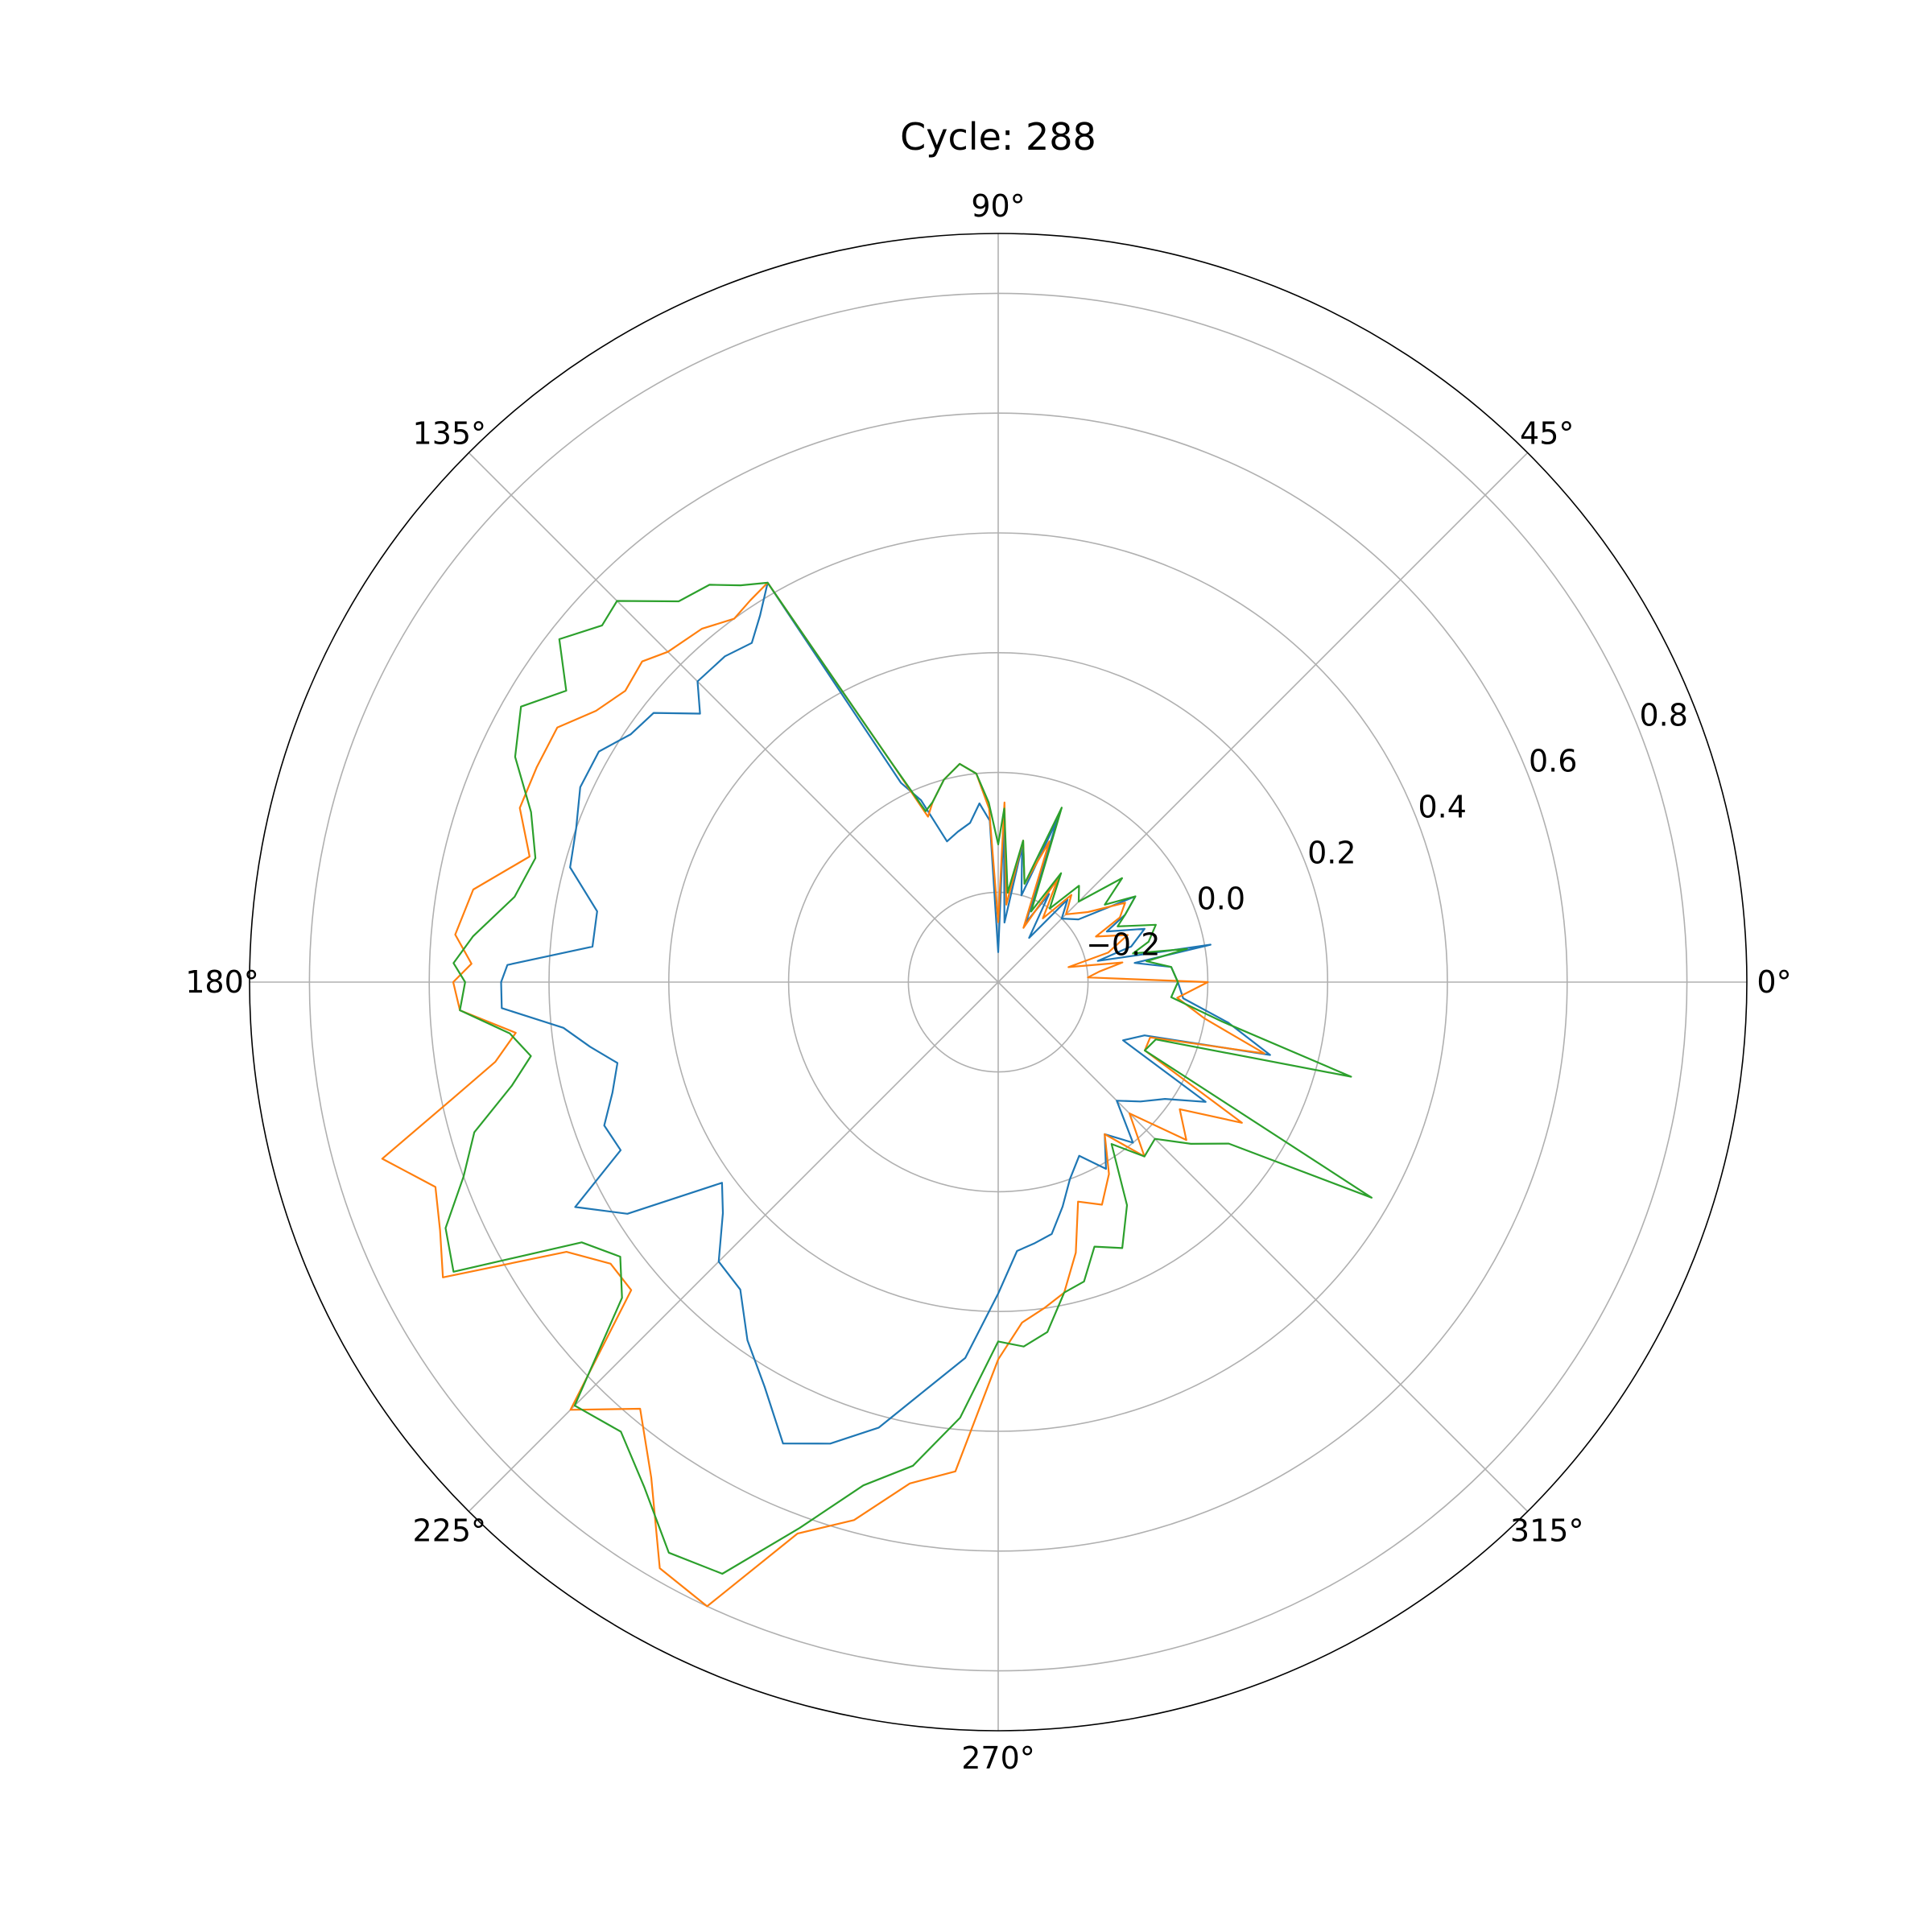  I want to click on radial-tick-label-1: 0.0, so click(1221, 898).